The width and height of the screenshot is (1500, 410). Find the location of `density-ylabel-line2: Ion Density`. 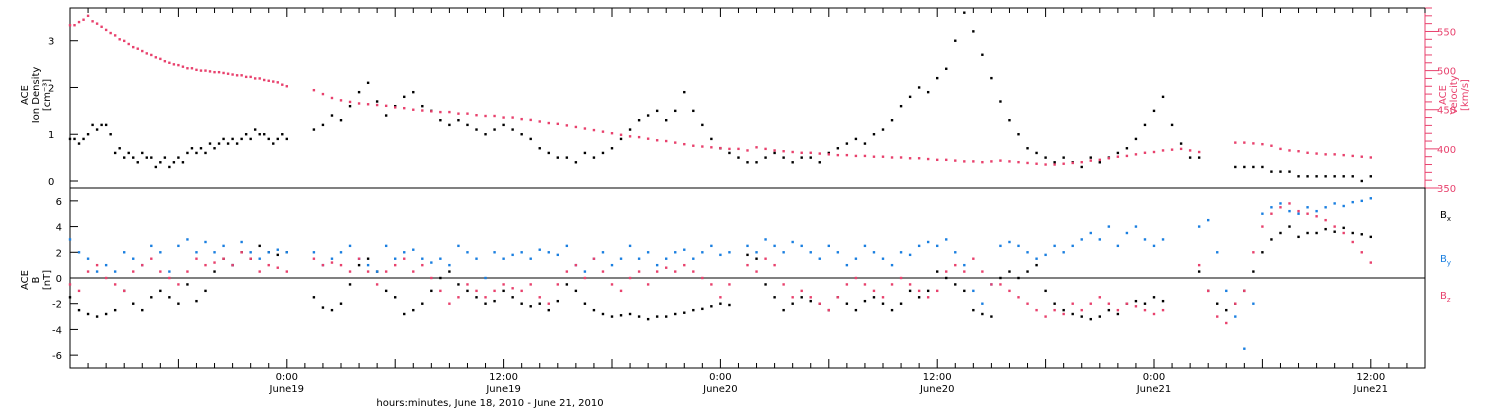

density-ylabel-line2: Ion Density is located at coordinates (36, 95).